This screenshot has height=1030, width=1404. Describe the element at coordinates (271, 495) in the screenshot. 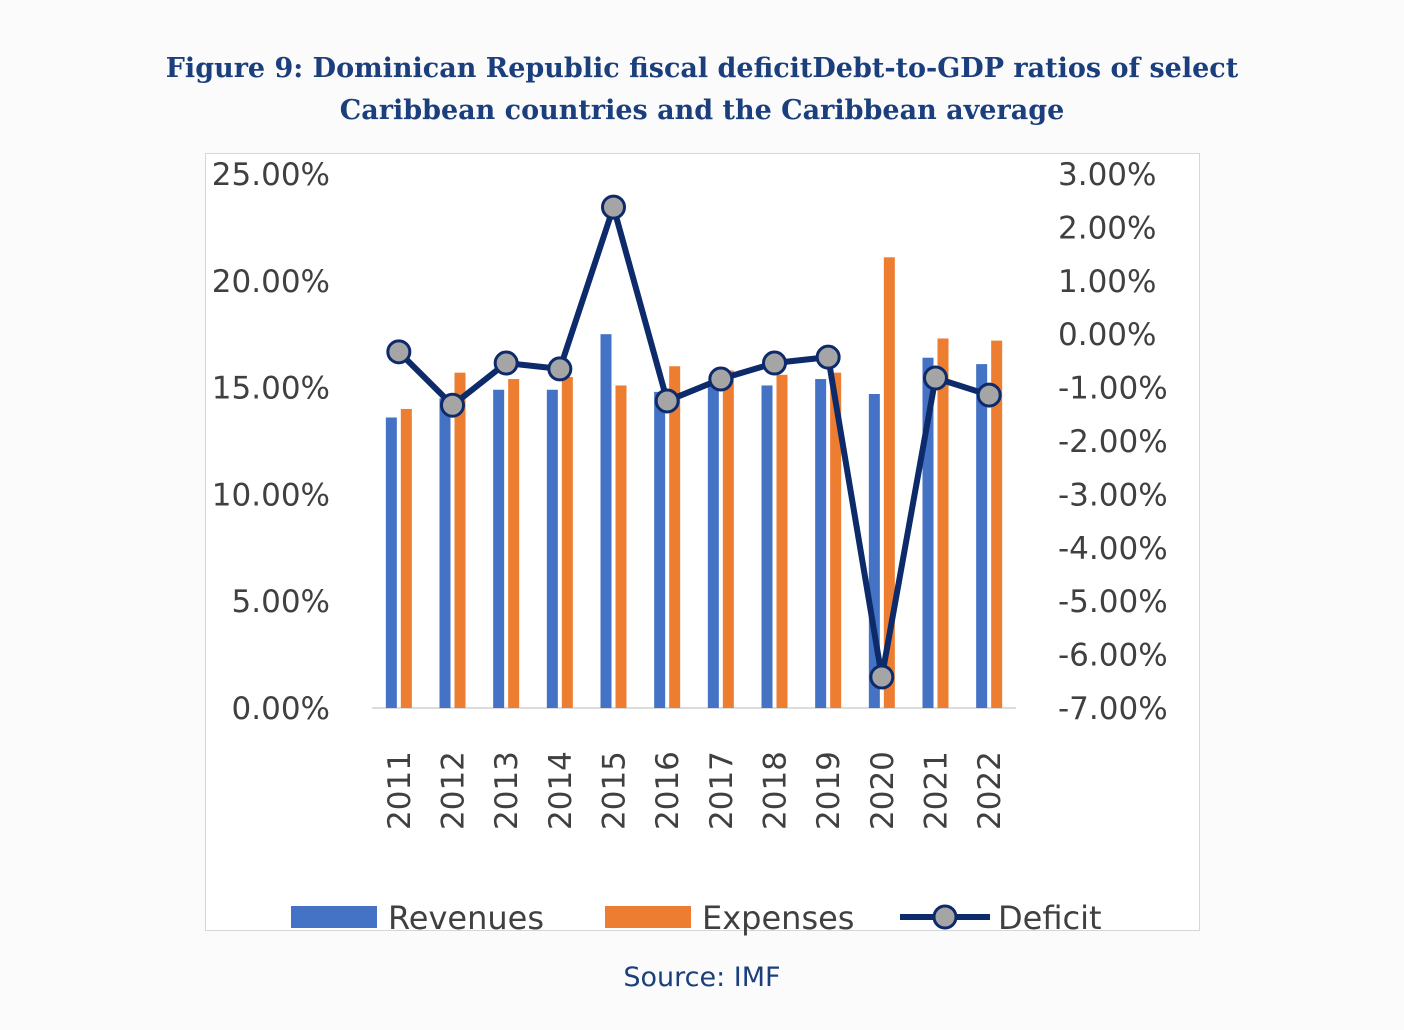

I see `left-axis-tick: 10.00%` at that location.